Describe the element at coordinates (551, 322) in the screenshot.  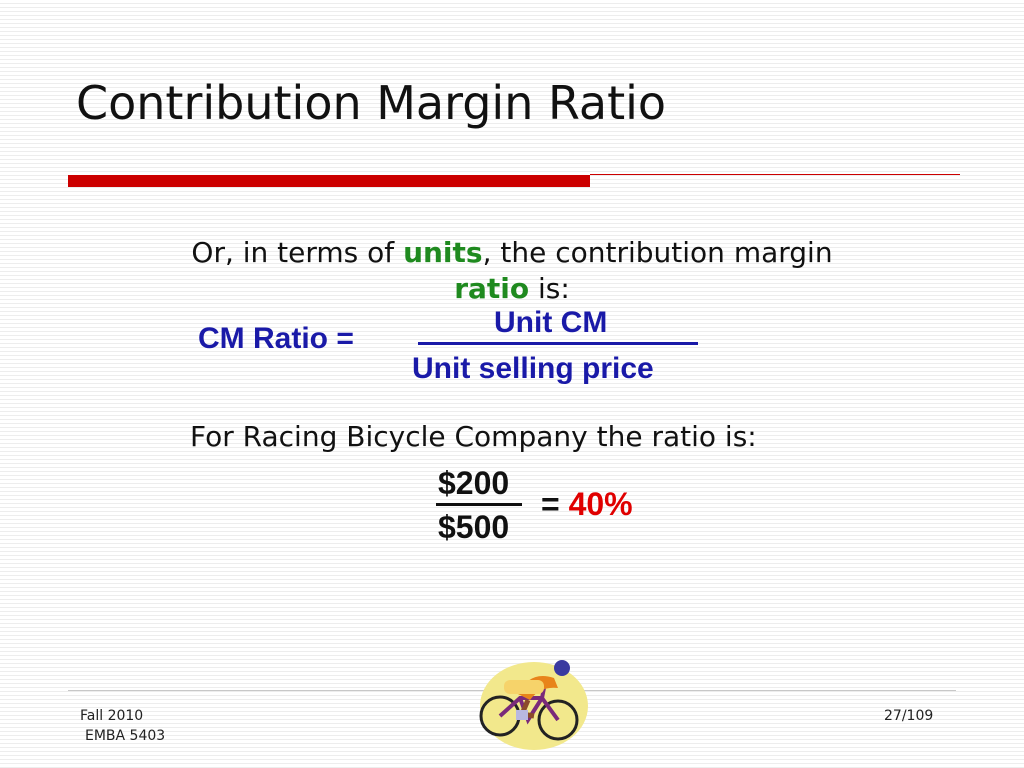
I see `formula-numerator: Unit CM` at that location.